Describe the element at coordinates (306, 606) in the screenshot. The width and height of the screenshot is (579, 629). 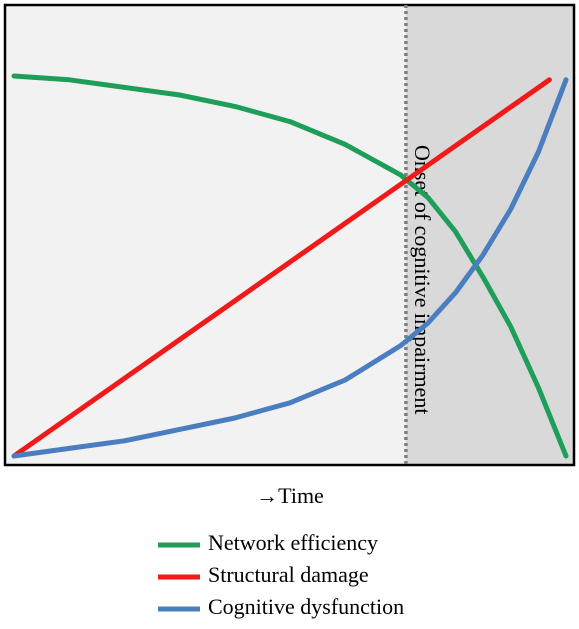
I see `legend-label: Cognitive dysfunction` at that location.